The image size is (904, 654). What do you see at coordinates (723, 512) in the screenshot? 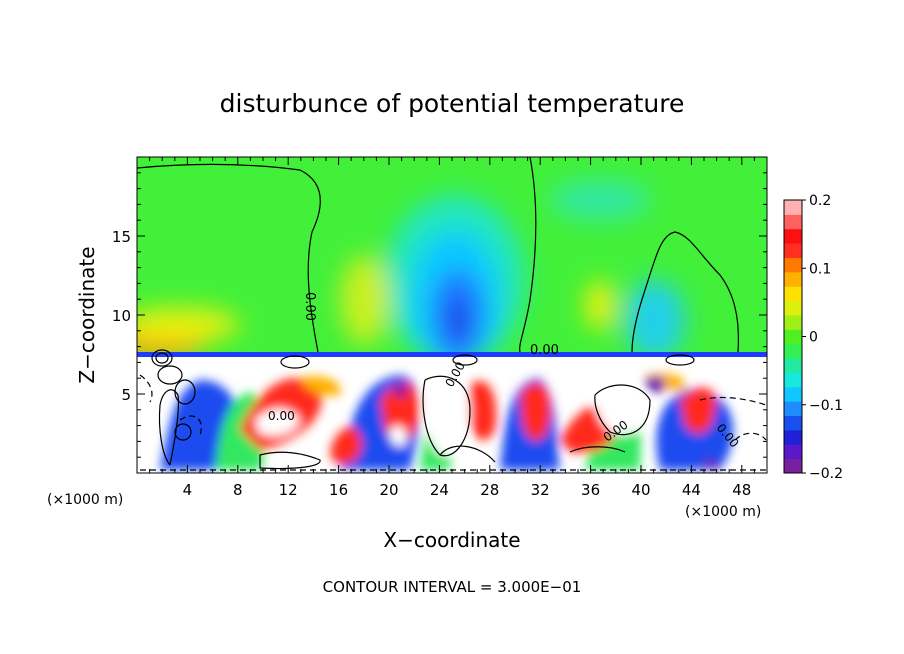
I see `x-unit-label-right: (×1000 m)` at bounding box center [723, 512].